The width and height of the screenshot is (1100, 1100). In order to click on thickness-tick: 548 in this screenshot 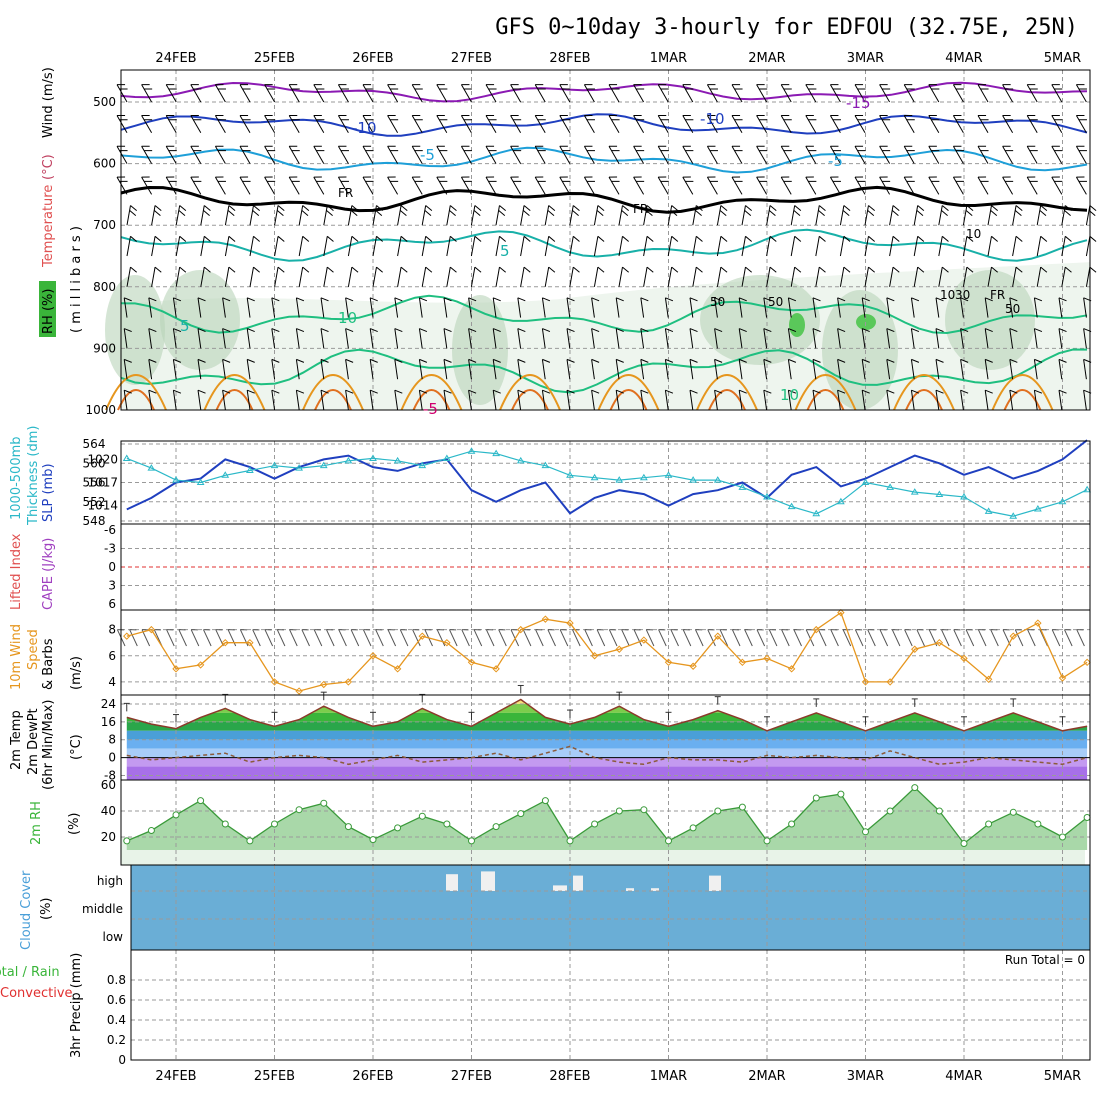, I will do `click(94, 521)`.